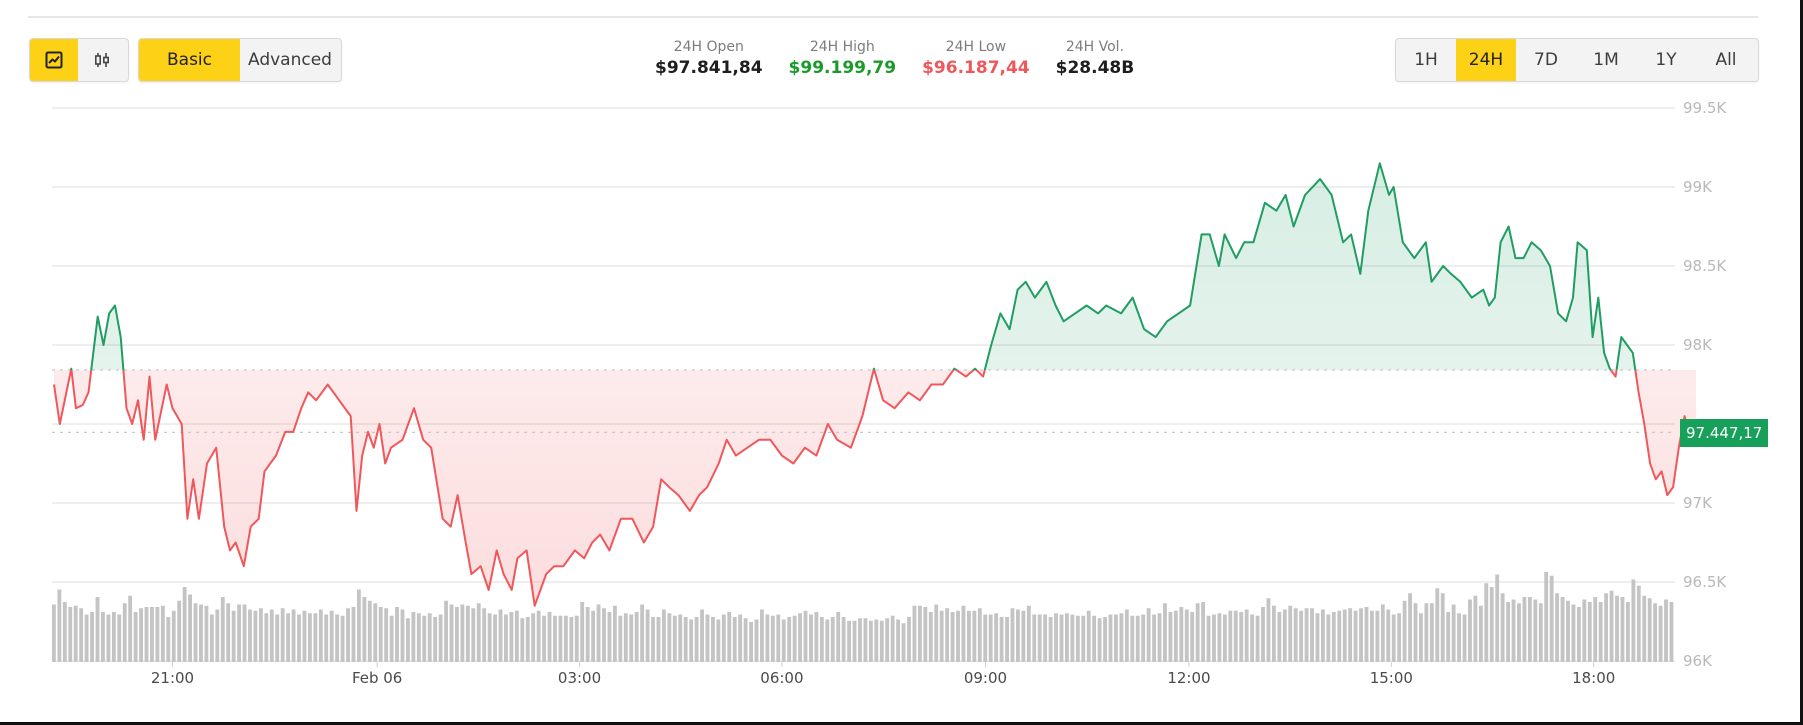 Image resolution: width=1803 pixels, height=725 pixels. Describe the element at coordinates (1593, 678) in the screenshot. I see `x-axis-label: 18:00` at that location.